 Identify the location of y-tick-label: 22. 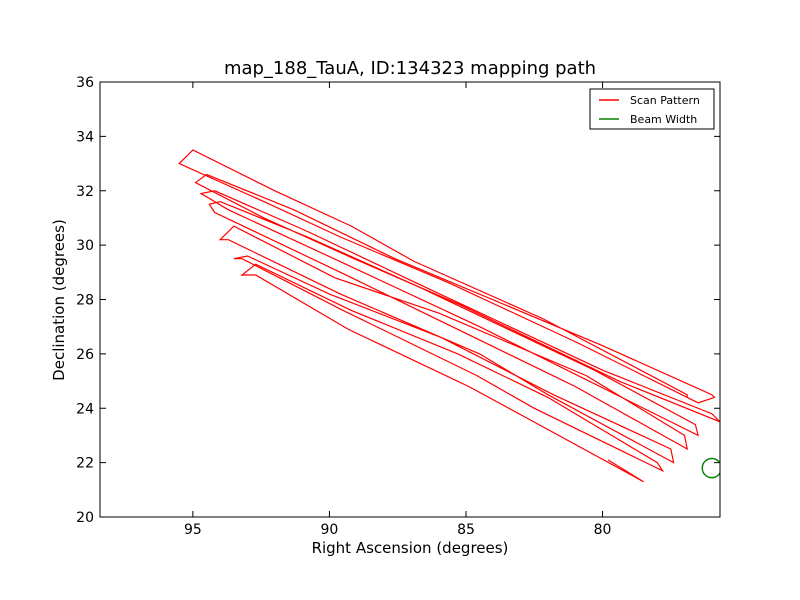
(85, 464).